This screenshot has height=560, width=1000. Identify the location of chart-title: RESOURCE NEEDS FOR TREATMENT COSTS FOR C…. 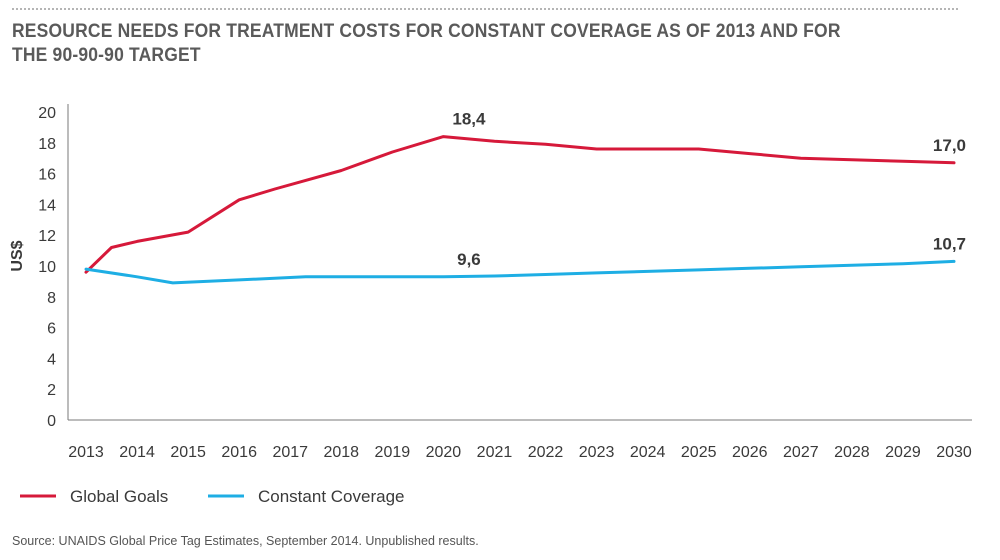
(426, 43).